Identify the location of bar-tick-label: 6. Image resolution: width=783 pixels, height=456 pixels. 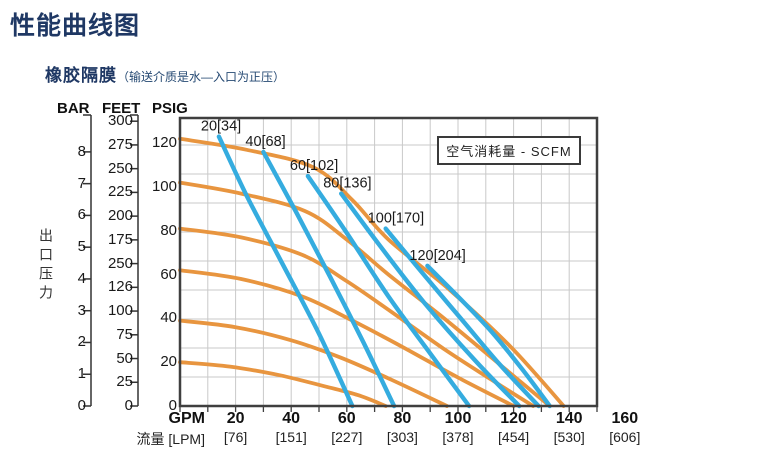
(81, 215).